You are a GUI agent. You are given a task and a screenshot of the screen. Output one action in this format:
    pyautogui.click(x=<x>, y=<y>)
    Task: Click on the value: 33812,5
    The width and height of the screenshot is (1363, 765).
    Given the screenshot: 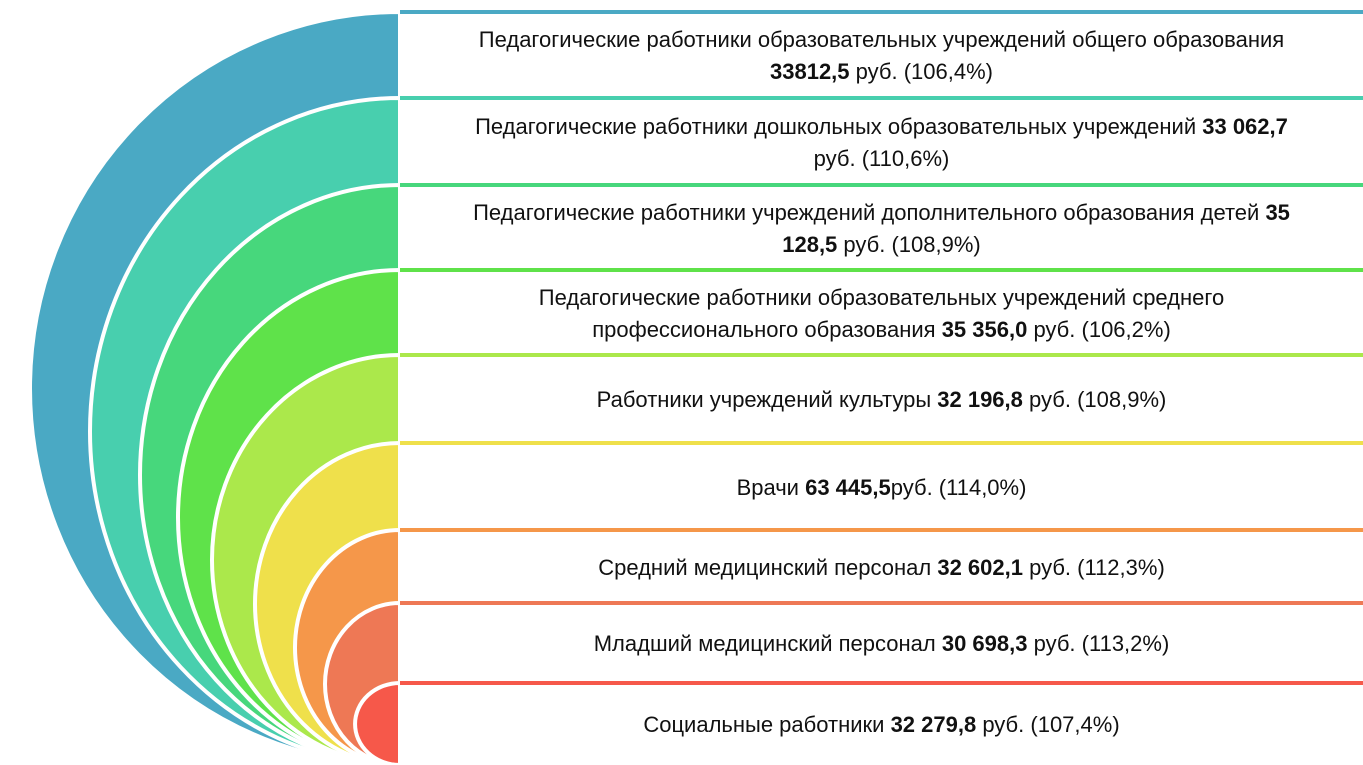 What is the action you would take?
    pyautogui.click(x=810, y=71)
    